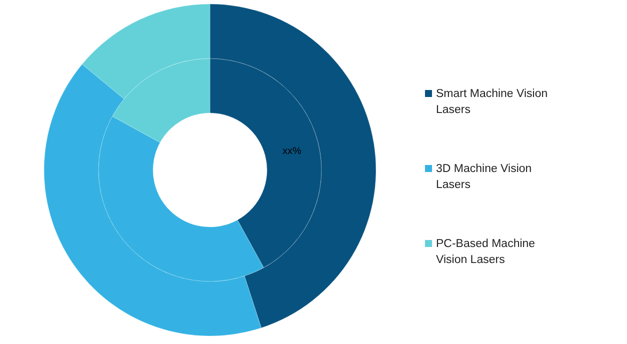 Image resolution: width=627 pixels, height=344 pixels. What do you see at coordinates (292, 151) in the screenshot?
I see `text: xx%` at bounding box center [292, 151].